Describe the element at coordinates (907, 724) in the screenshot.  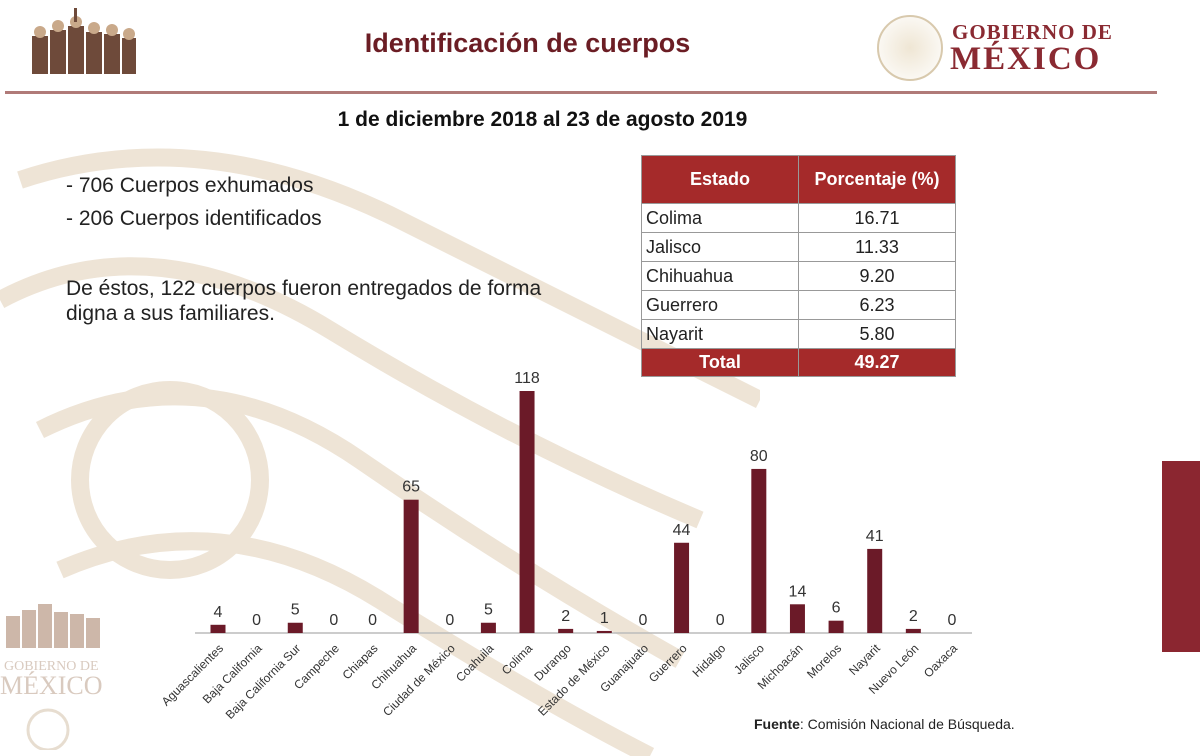
I see `source-text: : Comisión Nacional de Búsqueda.` at that location.